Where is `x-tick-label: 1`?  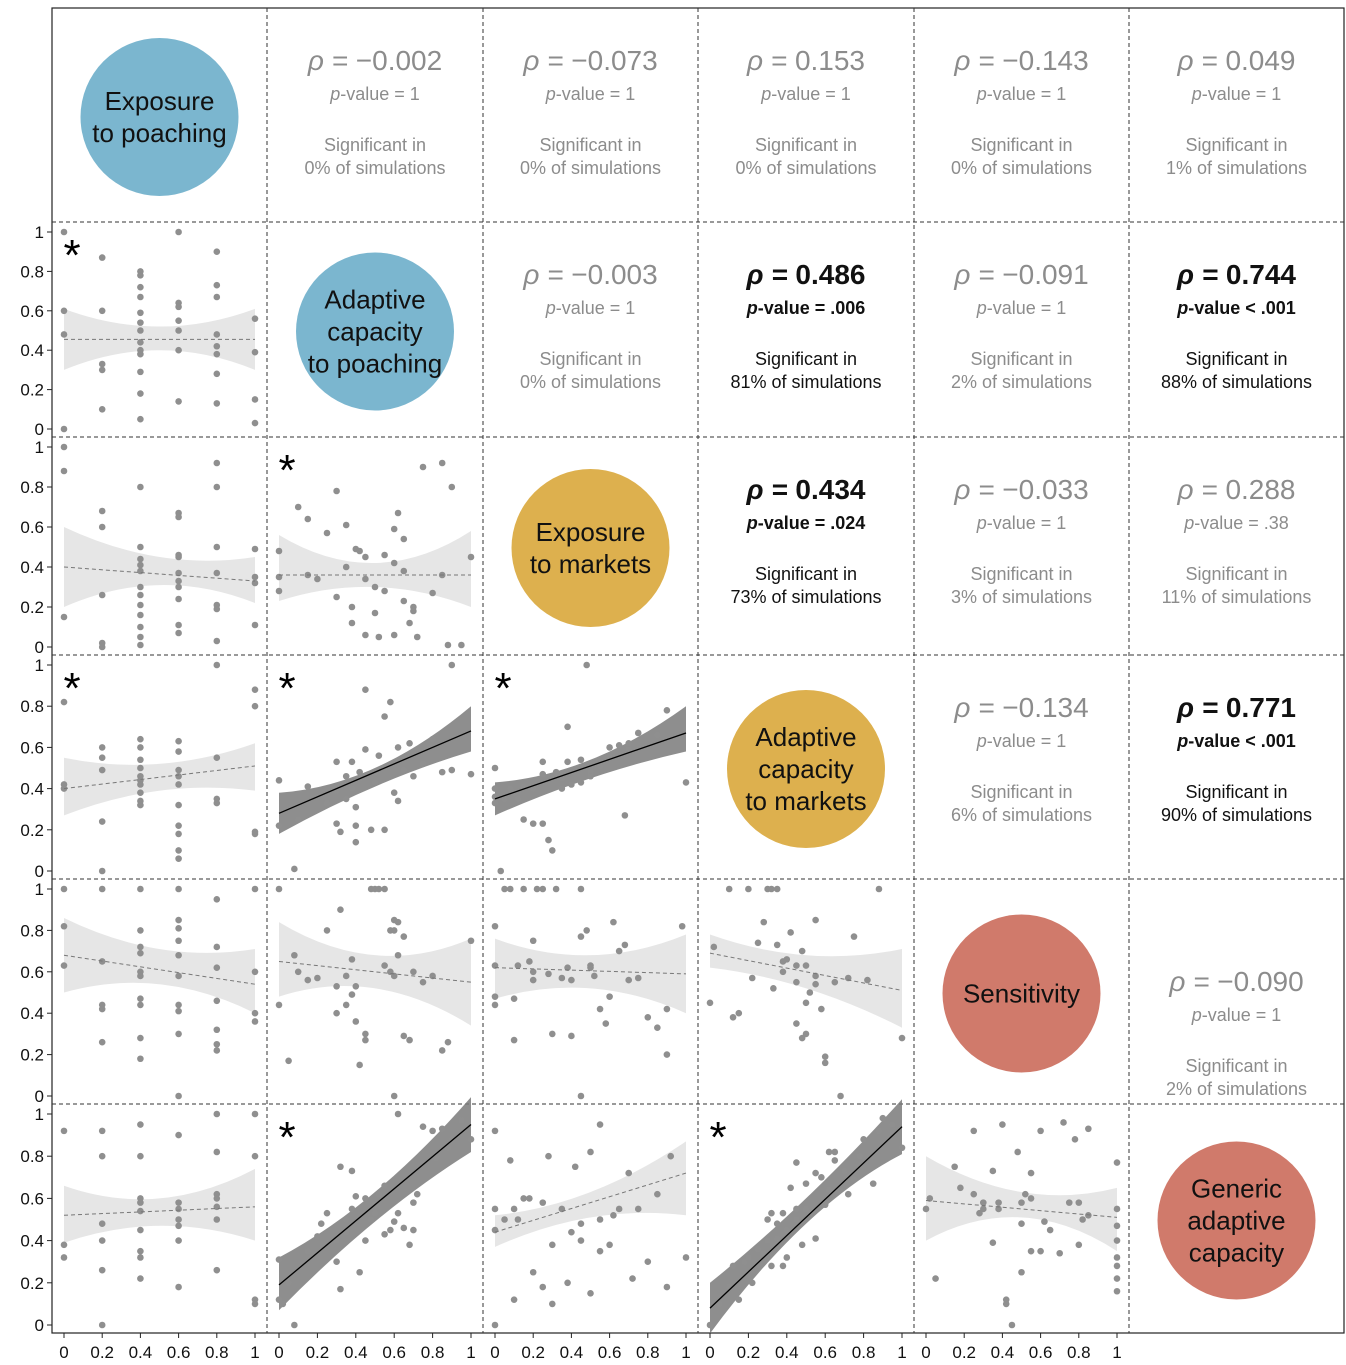 x-tick-label: 1 is located at coordinates (901, 1352).